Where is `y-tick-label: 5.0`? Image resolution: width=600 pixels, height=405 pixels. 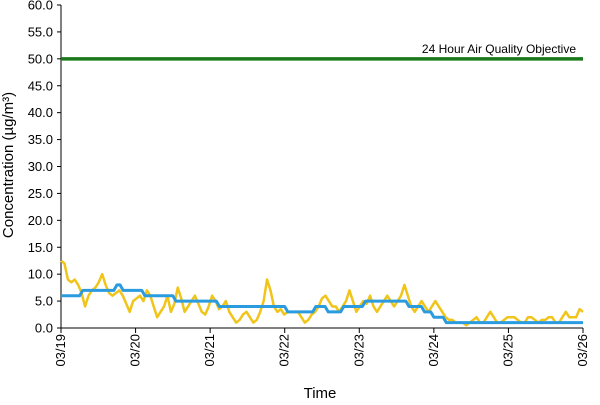
y-tick-label: 5.0 is located at coordinates (44, 301).